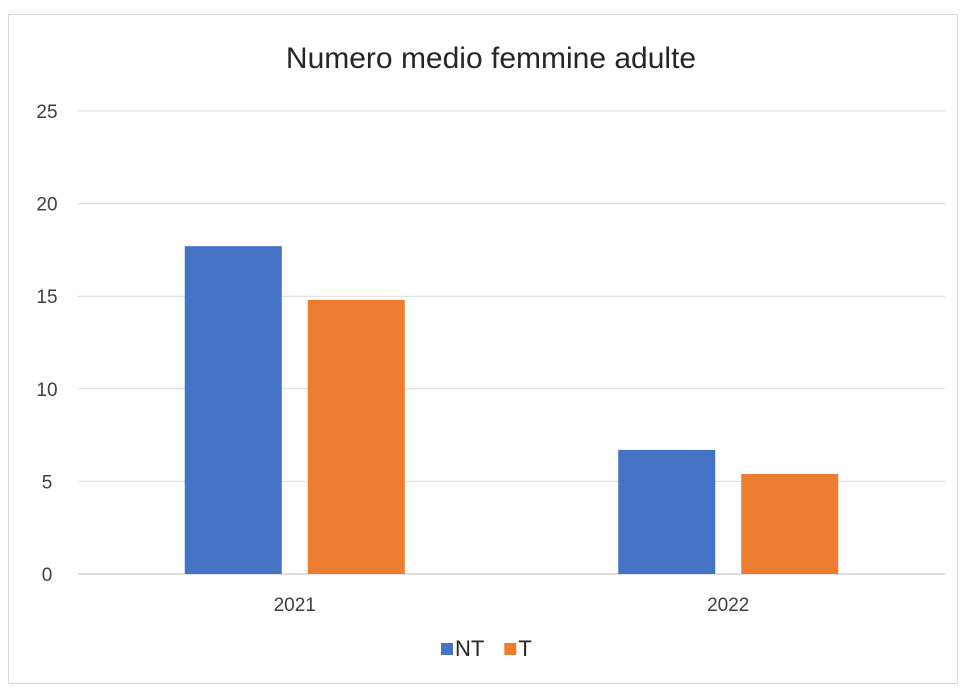 The width and height of the screenshot is (964, 689). Describe the element at coordinates (46, 297) in the screenshot. I see `y-tick-label: 15` at that location.